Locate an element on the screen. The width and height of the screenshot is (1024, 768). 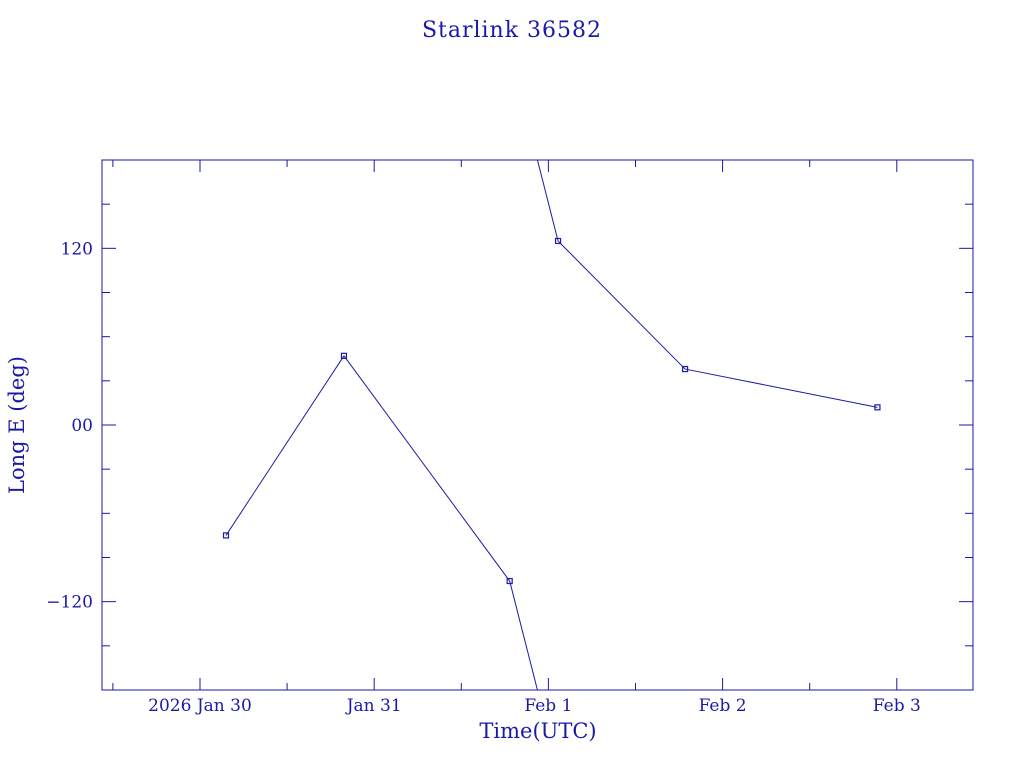
x-tick-label: 2026 Jan 30 is located at coordinates (200, 706).